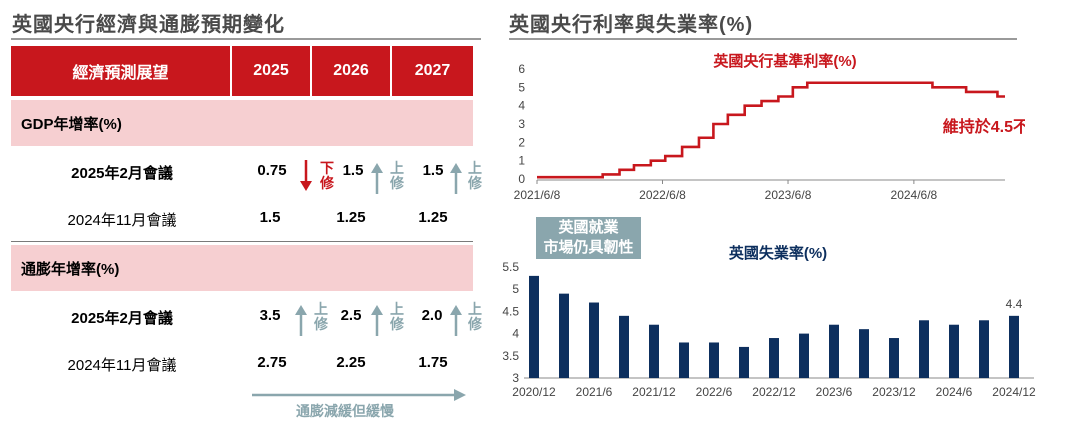  I want to click on gdp-2026-note: 上修, so click(397, 175).